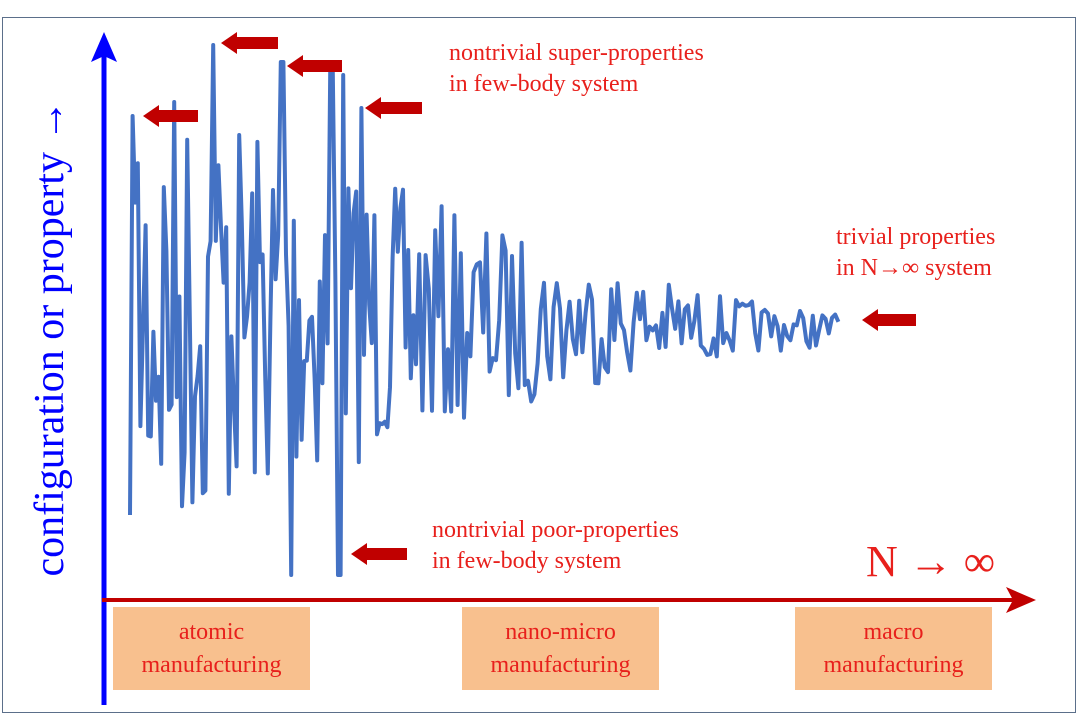  I want to click on y-axis-label: configuration or property →, so click(50, 338).